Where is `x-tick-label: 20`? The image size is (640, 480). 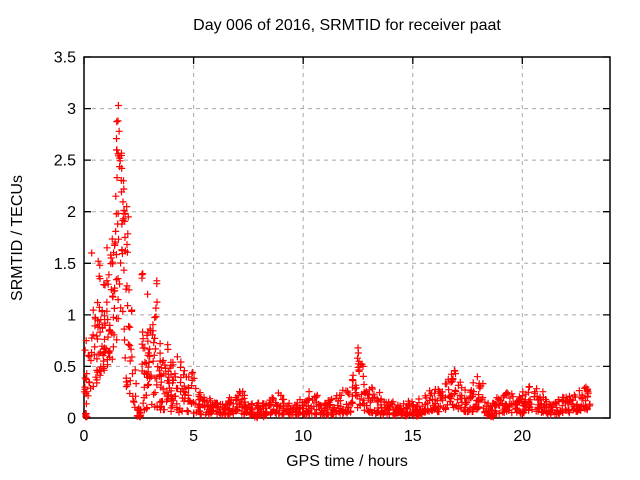
x-tick-label: 20 is located at coordinates (522, 436).